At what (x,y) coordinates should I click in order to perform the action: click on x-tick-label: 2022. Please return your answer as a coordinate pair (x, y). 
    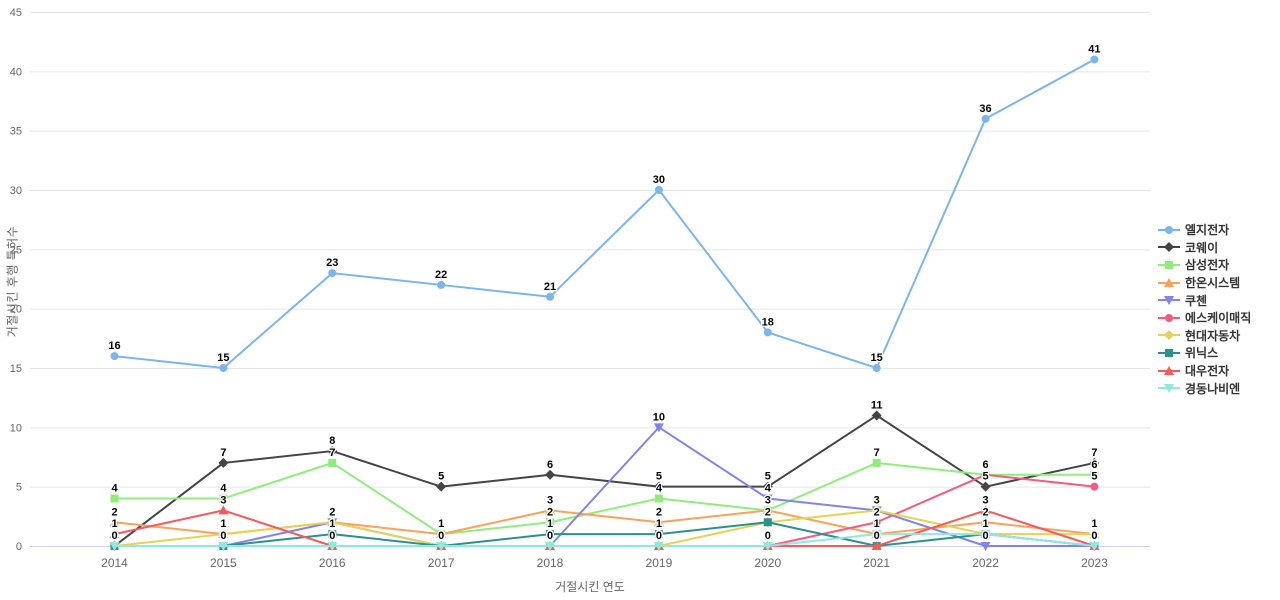
    Looking at the image, I should click on (985, 563).